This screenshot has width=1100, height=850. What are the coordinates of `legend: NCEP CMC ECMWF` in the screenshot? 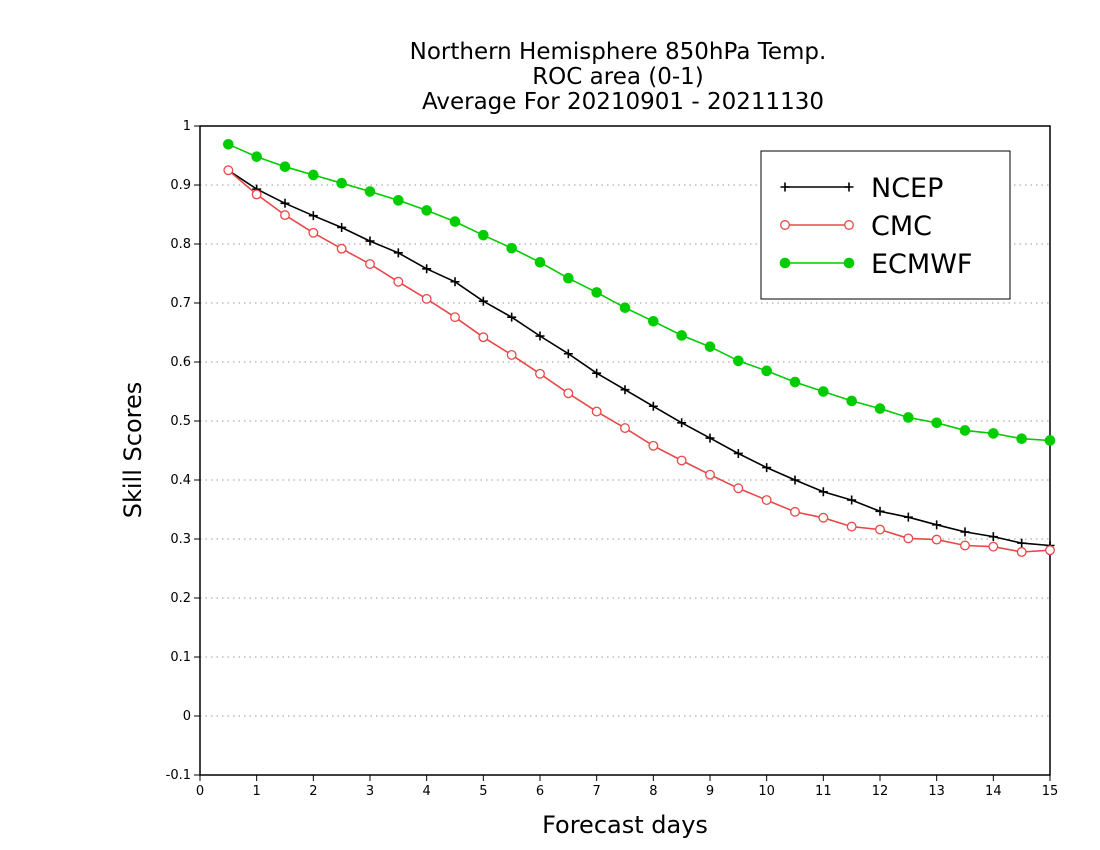 It's located at (885, 225).